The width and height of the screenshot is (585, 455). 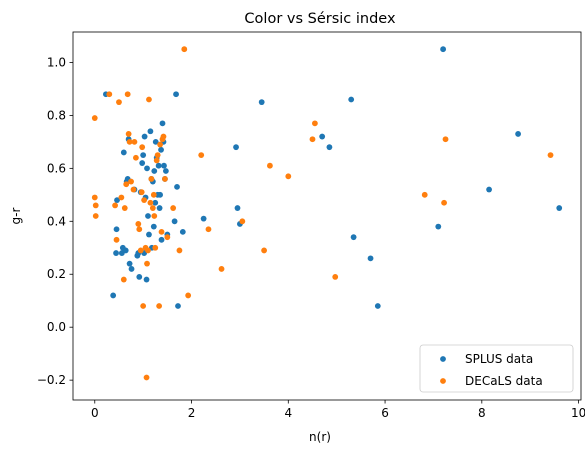 What do you see at coordinates (499, 359) in the screenshot?
I see `legend-label-splus: SPLUS data` at bounding box center [499, 359].